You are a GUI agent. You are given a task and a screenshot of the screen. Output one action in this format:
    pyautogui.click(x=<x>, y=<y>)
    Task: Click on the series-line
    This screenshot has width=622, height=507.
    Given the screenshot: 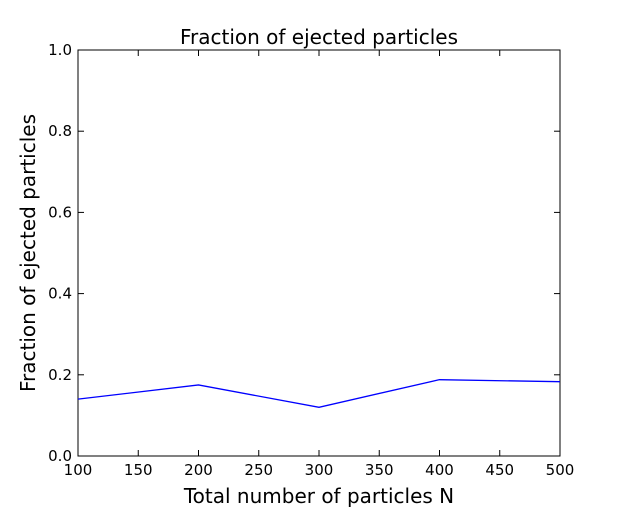 What is the action you would take?
    pyautogui.click(x=319, y=393)
    